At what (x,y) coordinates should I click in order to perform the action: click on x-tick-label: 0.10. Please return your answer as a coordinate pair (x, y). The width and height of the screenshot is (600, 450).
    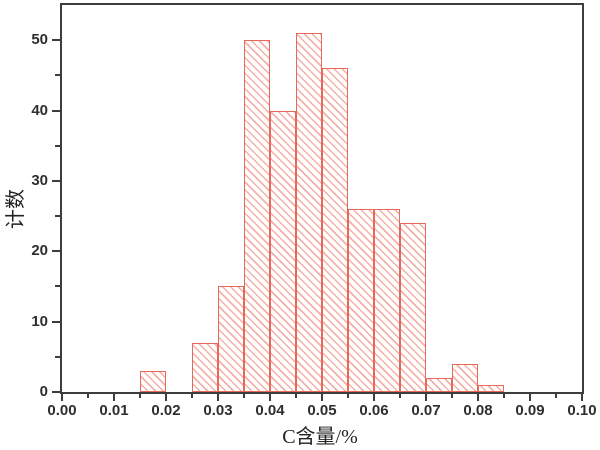
    Looking at the image, I should click on (582, 410).